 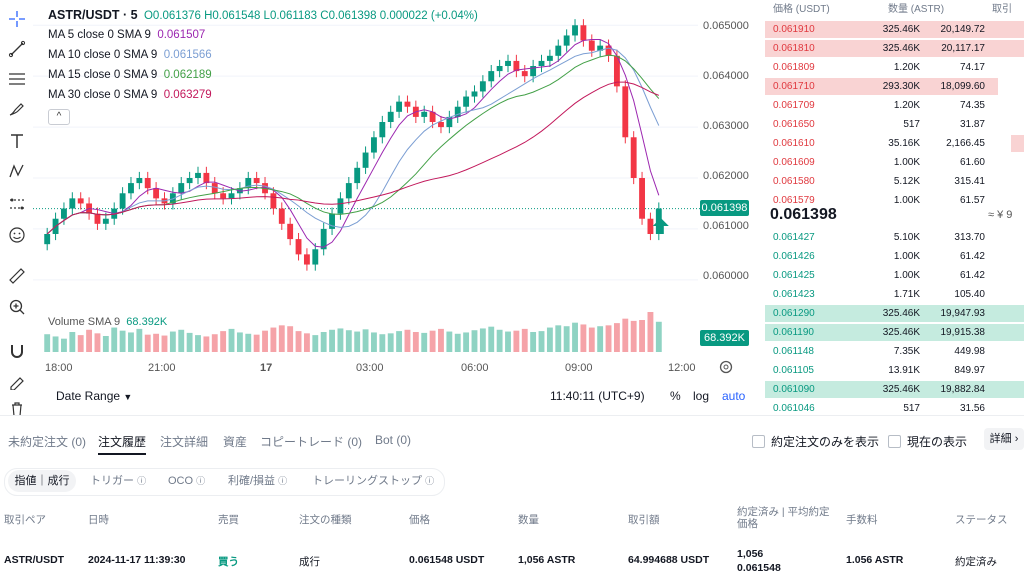 What do you see at coordinates (879, 294) in the screenshot?
I see `bid-row: 0.061423 1.71K 105.40` at bounding box center [879, 294].